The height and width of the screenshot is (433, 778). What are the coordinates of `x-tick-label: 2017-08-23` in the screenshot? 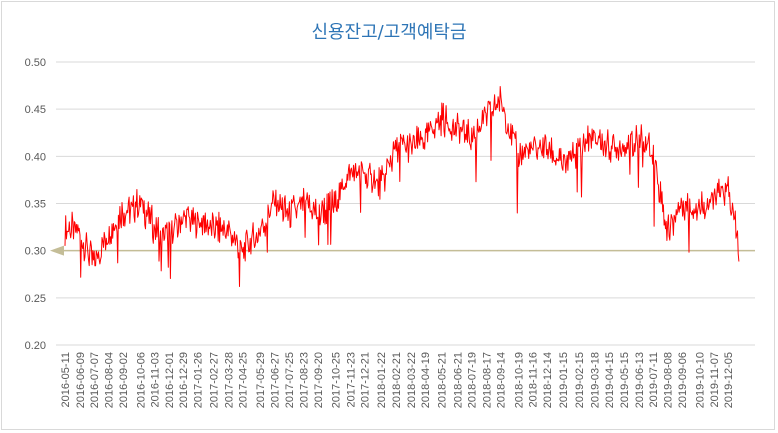 It's located at (305, 380).